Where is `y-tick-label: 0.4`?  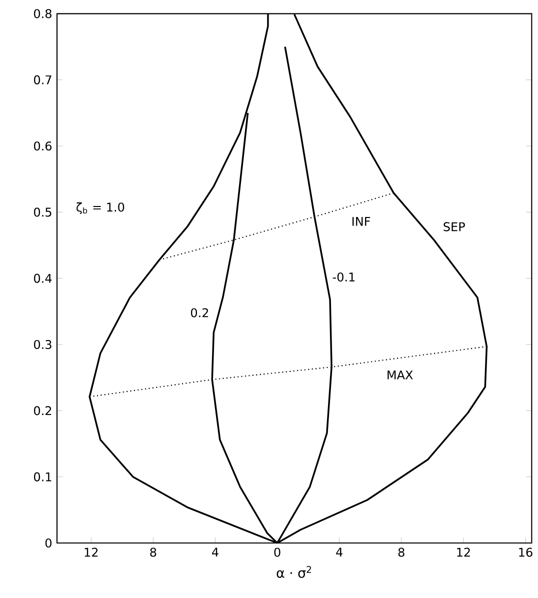
y-tick-label: 0.4 is located at coordinates (43, 278).